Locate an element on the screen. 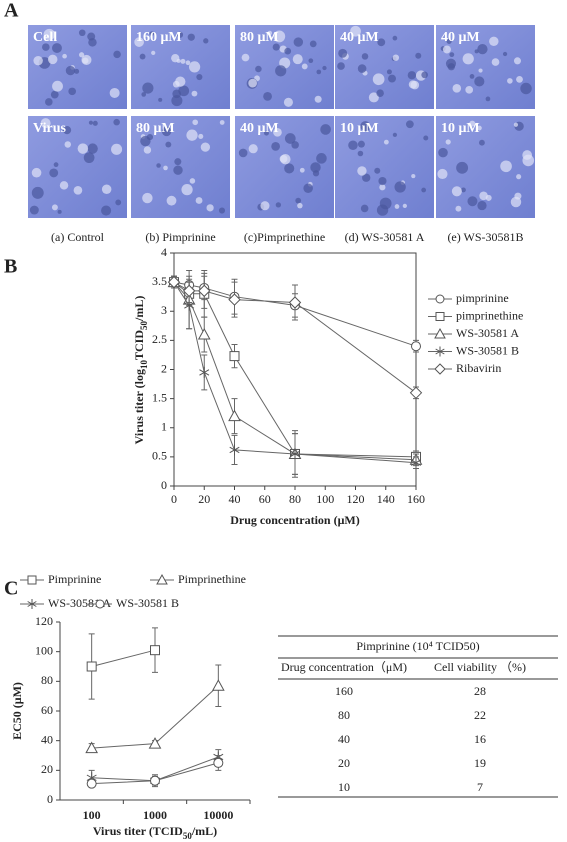 This screenshot has height=842, width=567. axis-label: Virus titer (log10TCID50/mL) is located at coordinates (140, 370).